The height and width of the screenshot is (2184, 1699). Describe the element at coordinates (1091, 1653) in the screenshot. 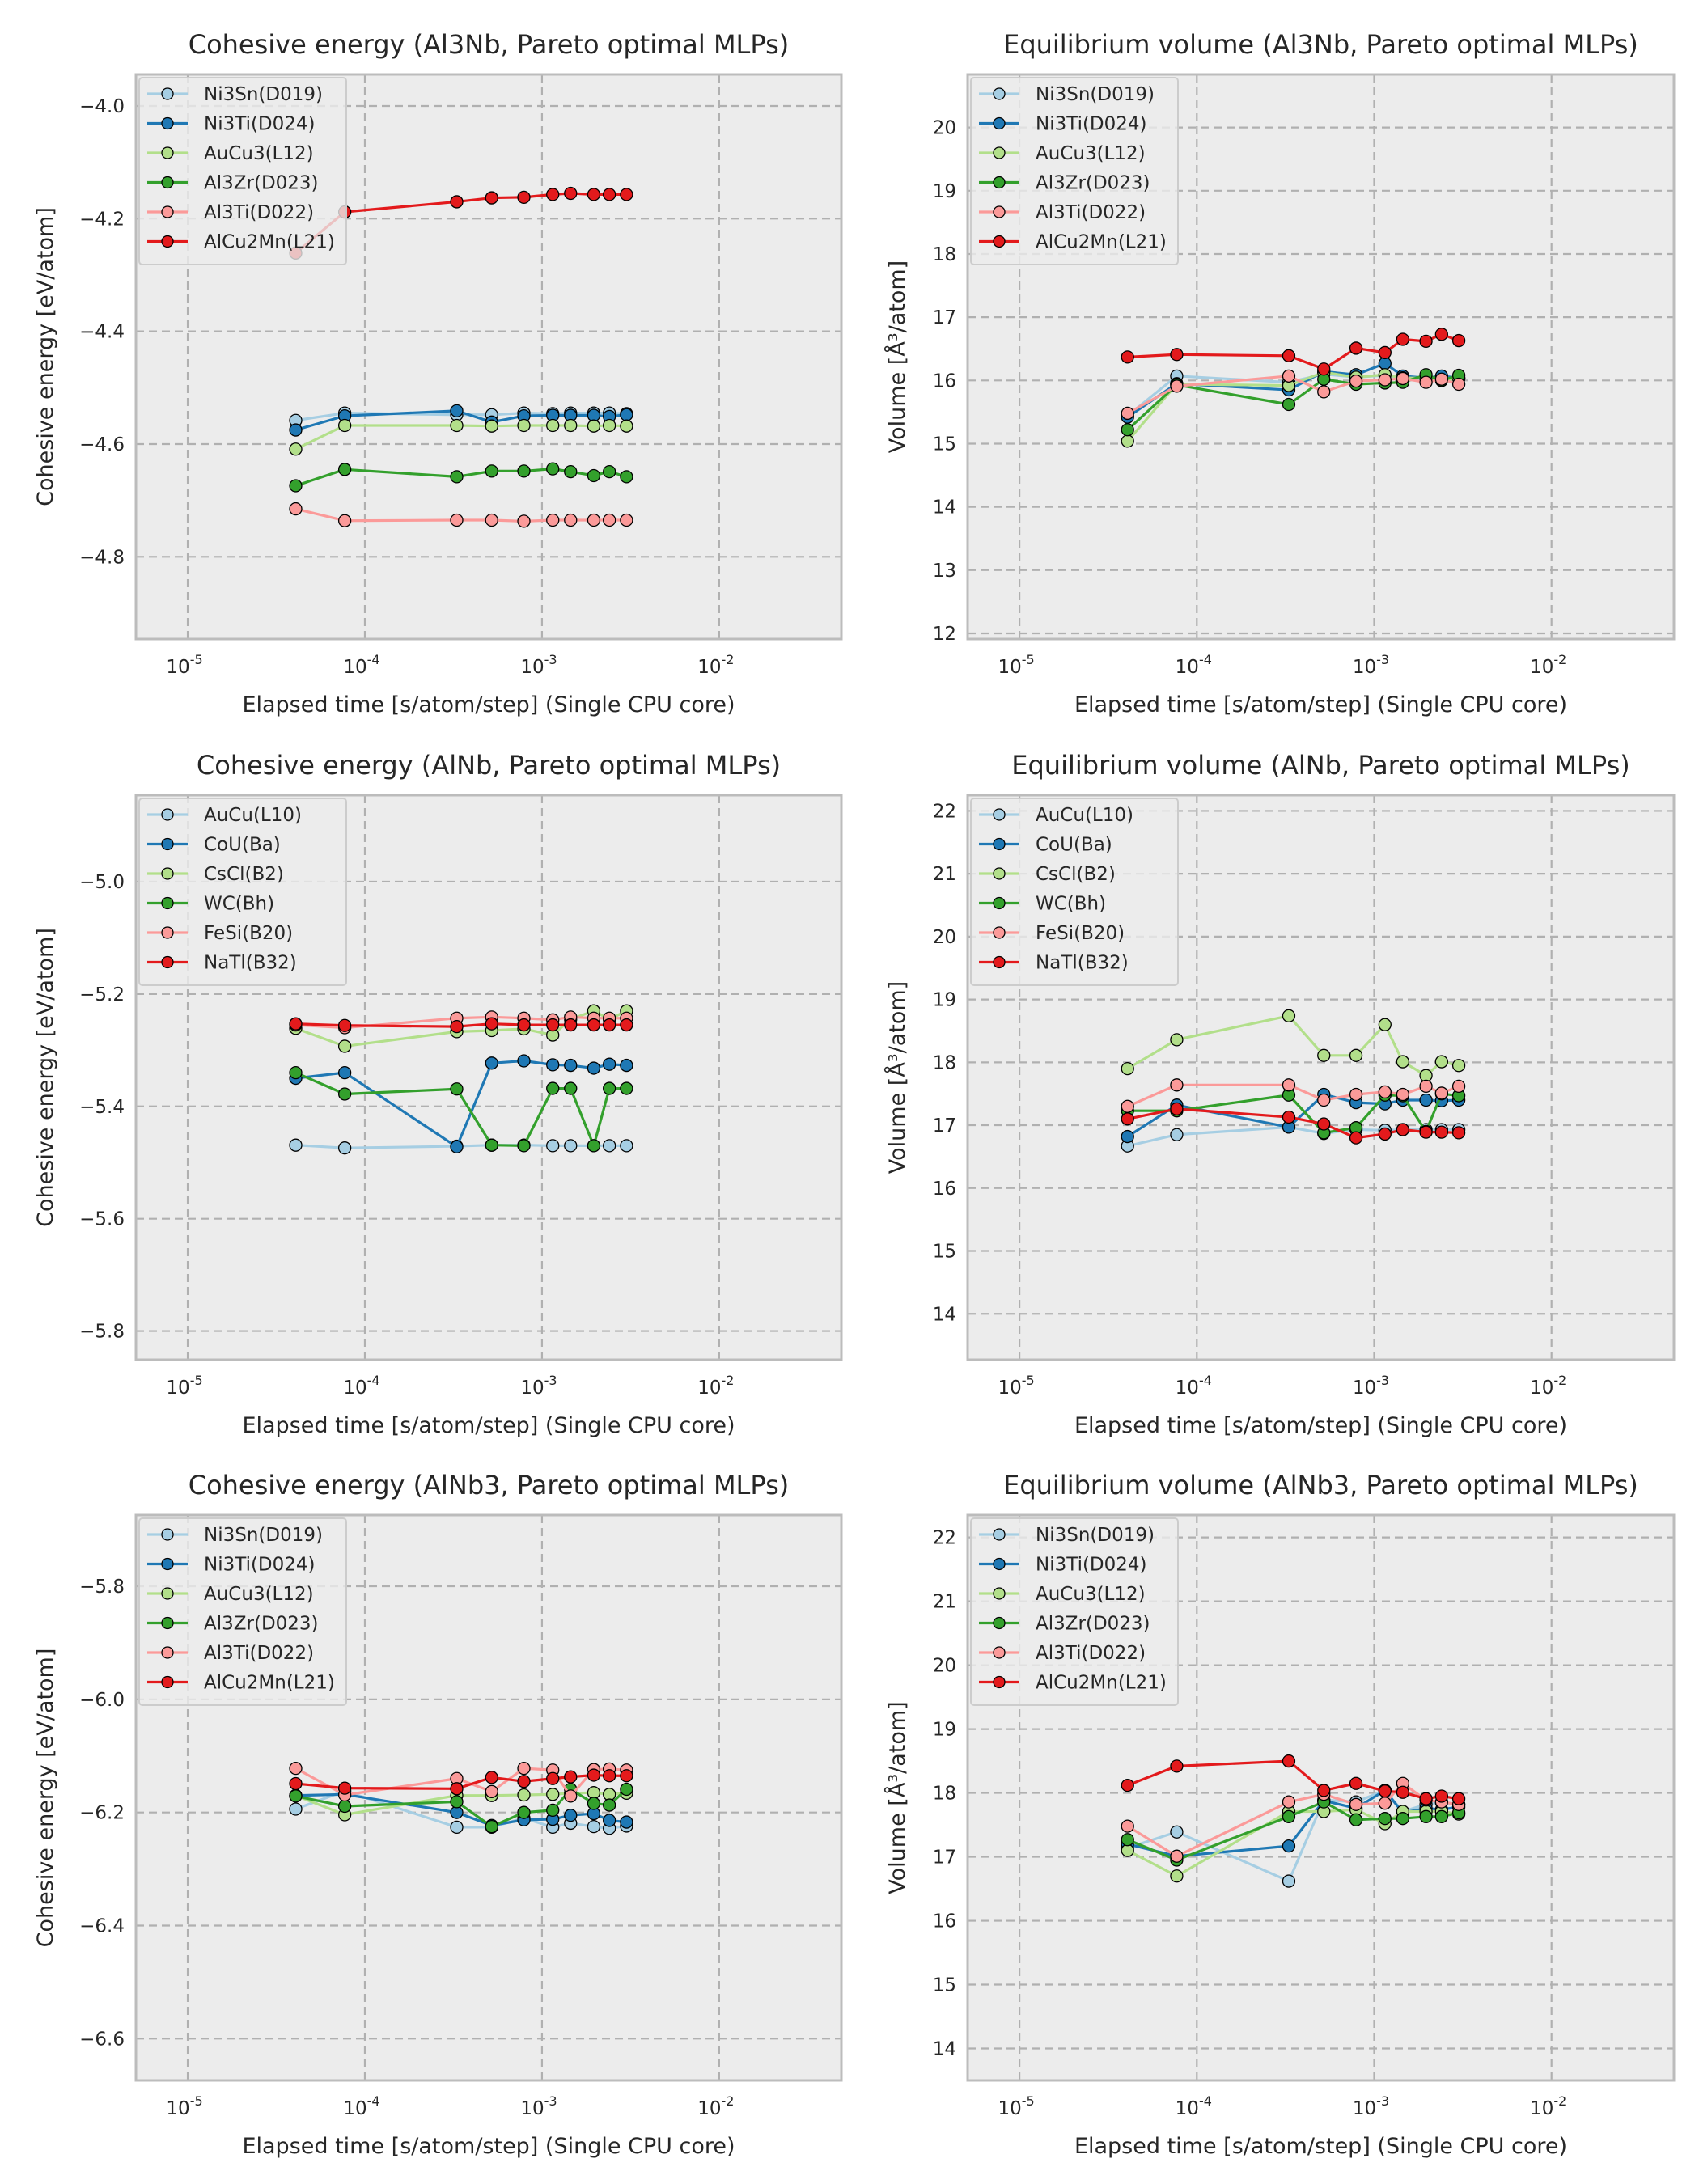

I see `legend-label: Al3Ti(D022)` at that location.